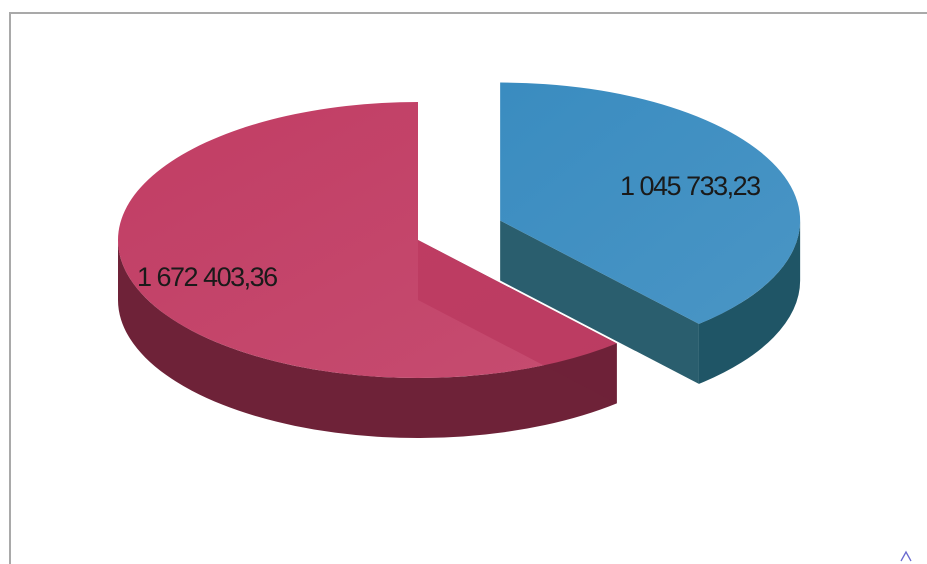 The width and height of the screenshot is (927, 564). What do you see at coordinates (599, 302) in the screenshot?
I see `pie-slice-1-cut-wall` at bounding box center [599, 302].